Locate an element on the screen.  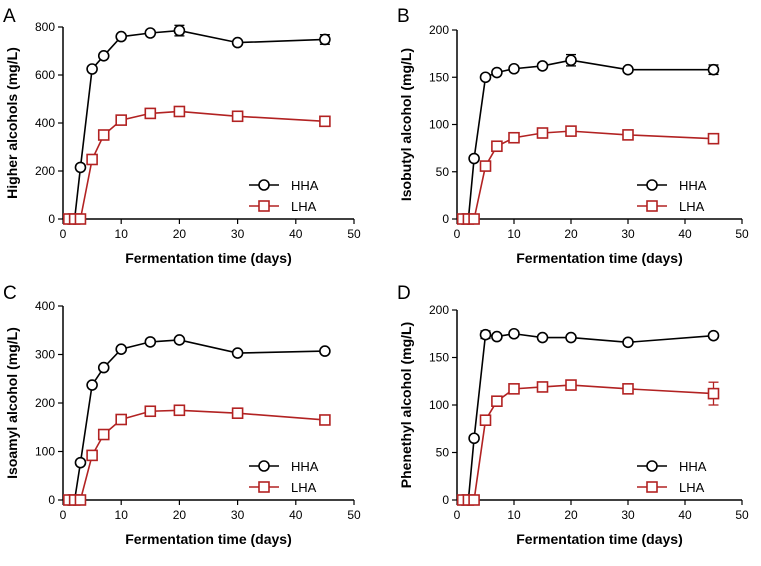
series-line-hha is located at coordinates (588, 416).